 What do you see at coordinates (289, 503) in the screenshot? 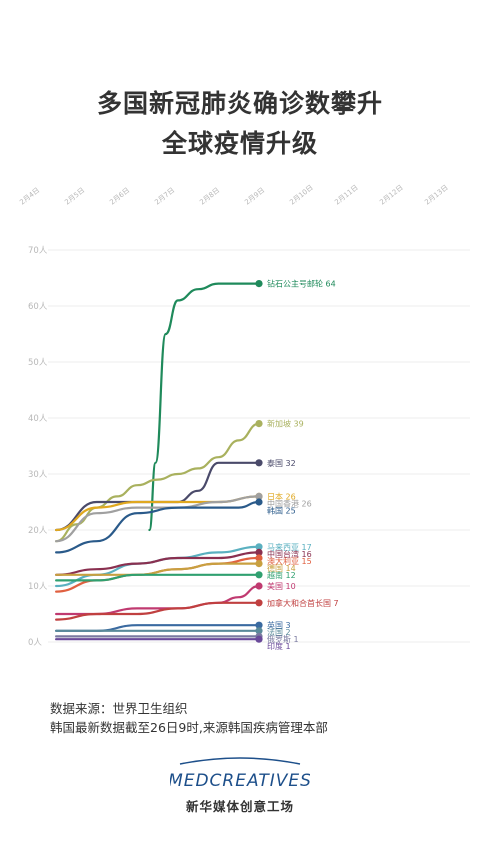
I see `series-label: 中国香港 26` at bounding box center [289, 503].